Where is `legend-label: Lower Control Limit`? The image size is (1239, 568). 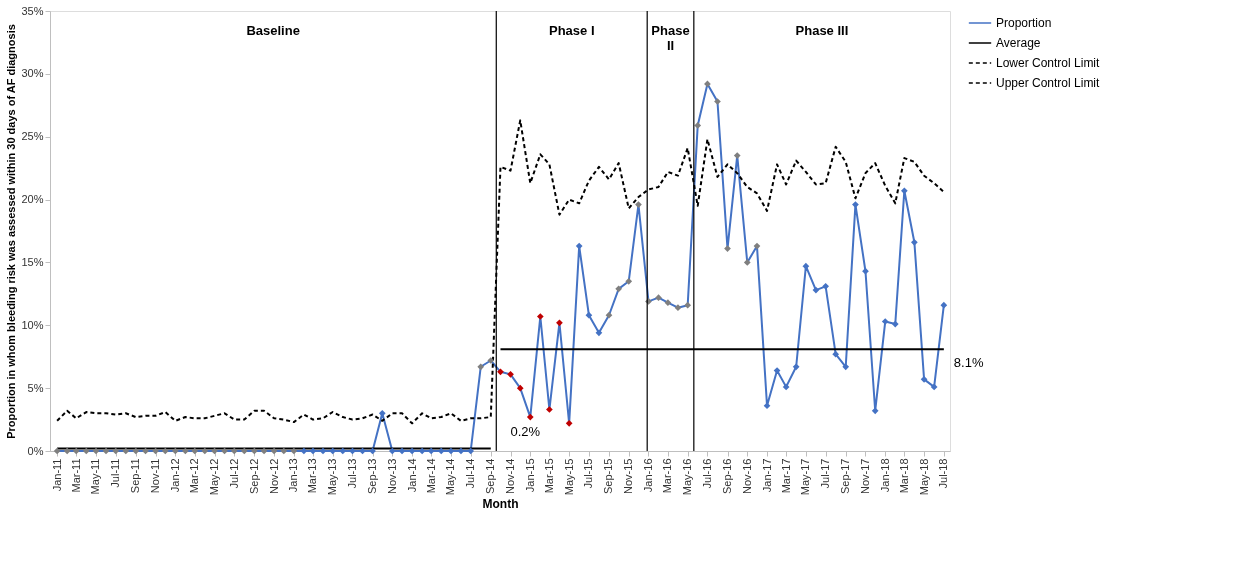
legend-label: Lower Control Limit is located at coordinates (1048, 63).